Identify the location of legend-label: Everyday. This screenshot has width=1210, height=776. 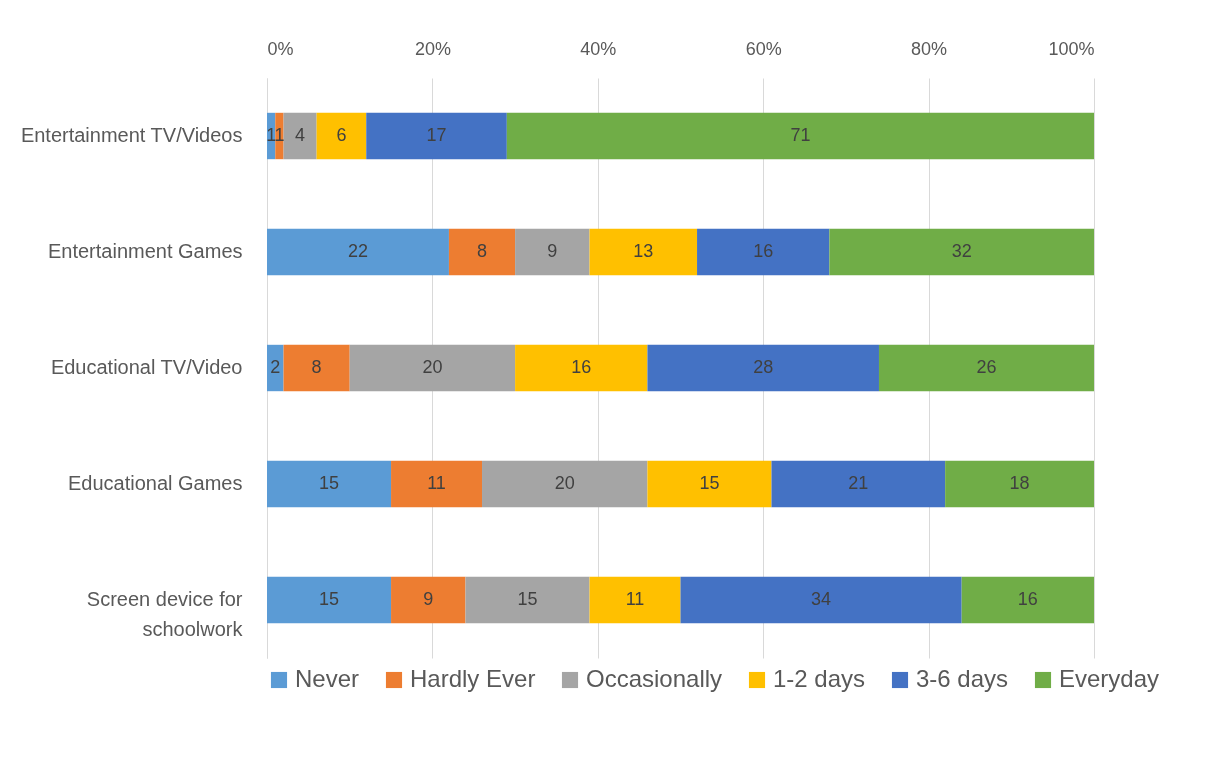
(1109, 678).